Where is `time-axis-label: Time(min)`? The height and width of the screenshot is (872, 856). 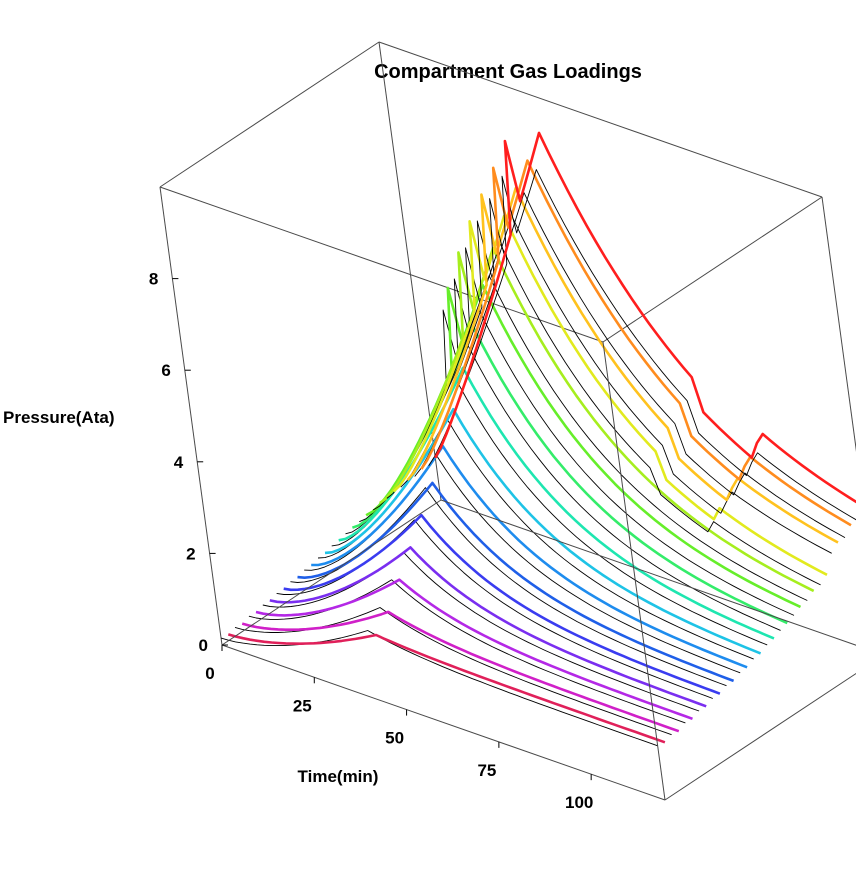 time-axis-label: Time(min) is located at coordinates (338, 776).